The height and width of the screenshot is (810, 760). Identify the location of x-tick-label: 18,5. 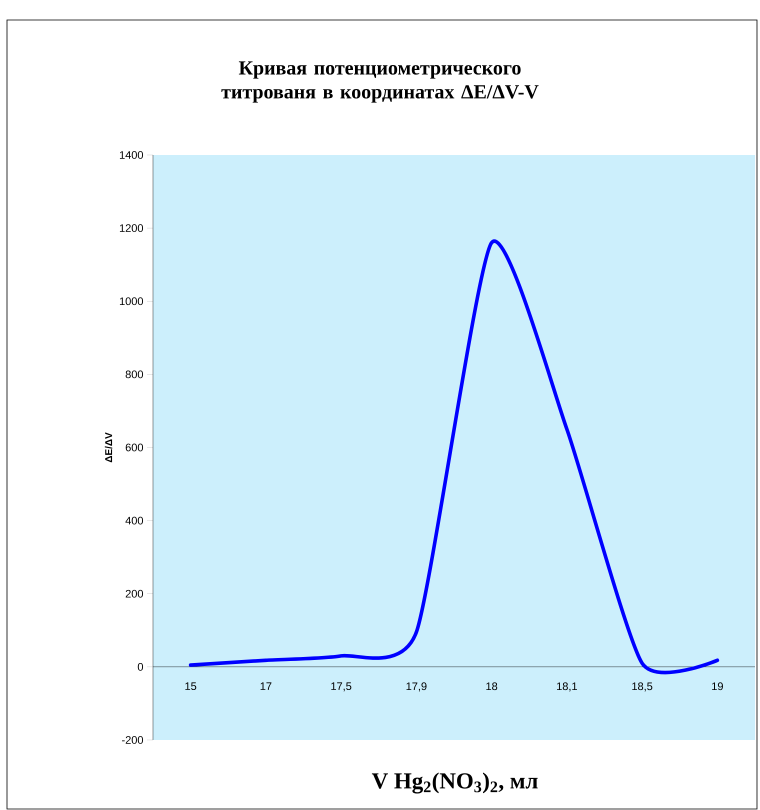
(642, 687).